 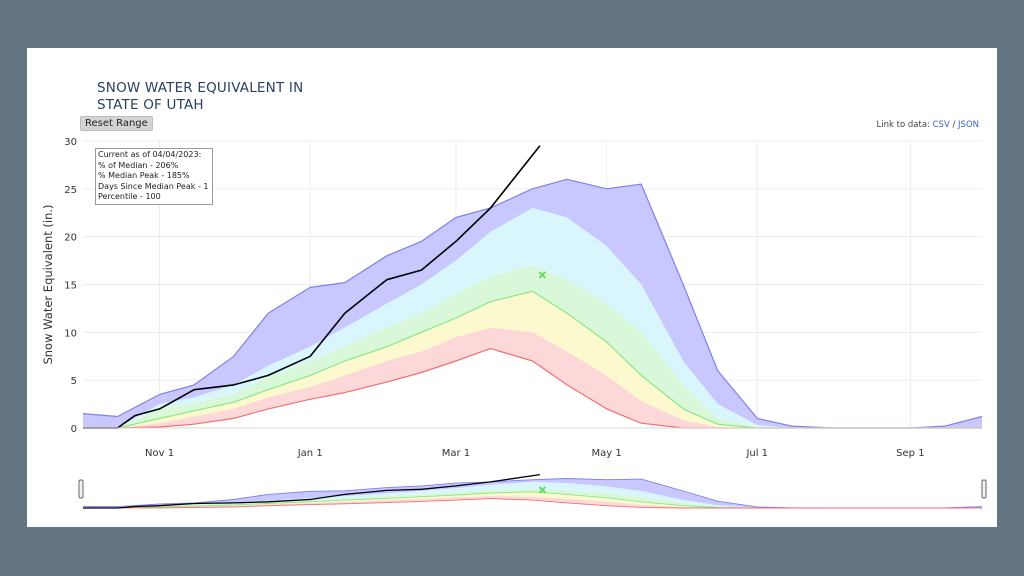 What do you see at coordinates (606, 453) in the screenshot?
I see `x-tick-label: May 1` at bounding box center [606, 453].